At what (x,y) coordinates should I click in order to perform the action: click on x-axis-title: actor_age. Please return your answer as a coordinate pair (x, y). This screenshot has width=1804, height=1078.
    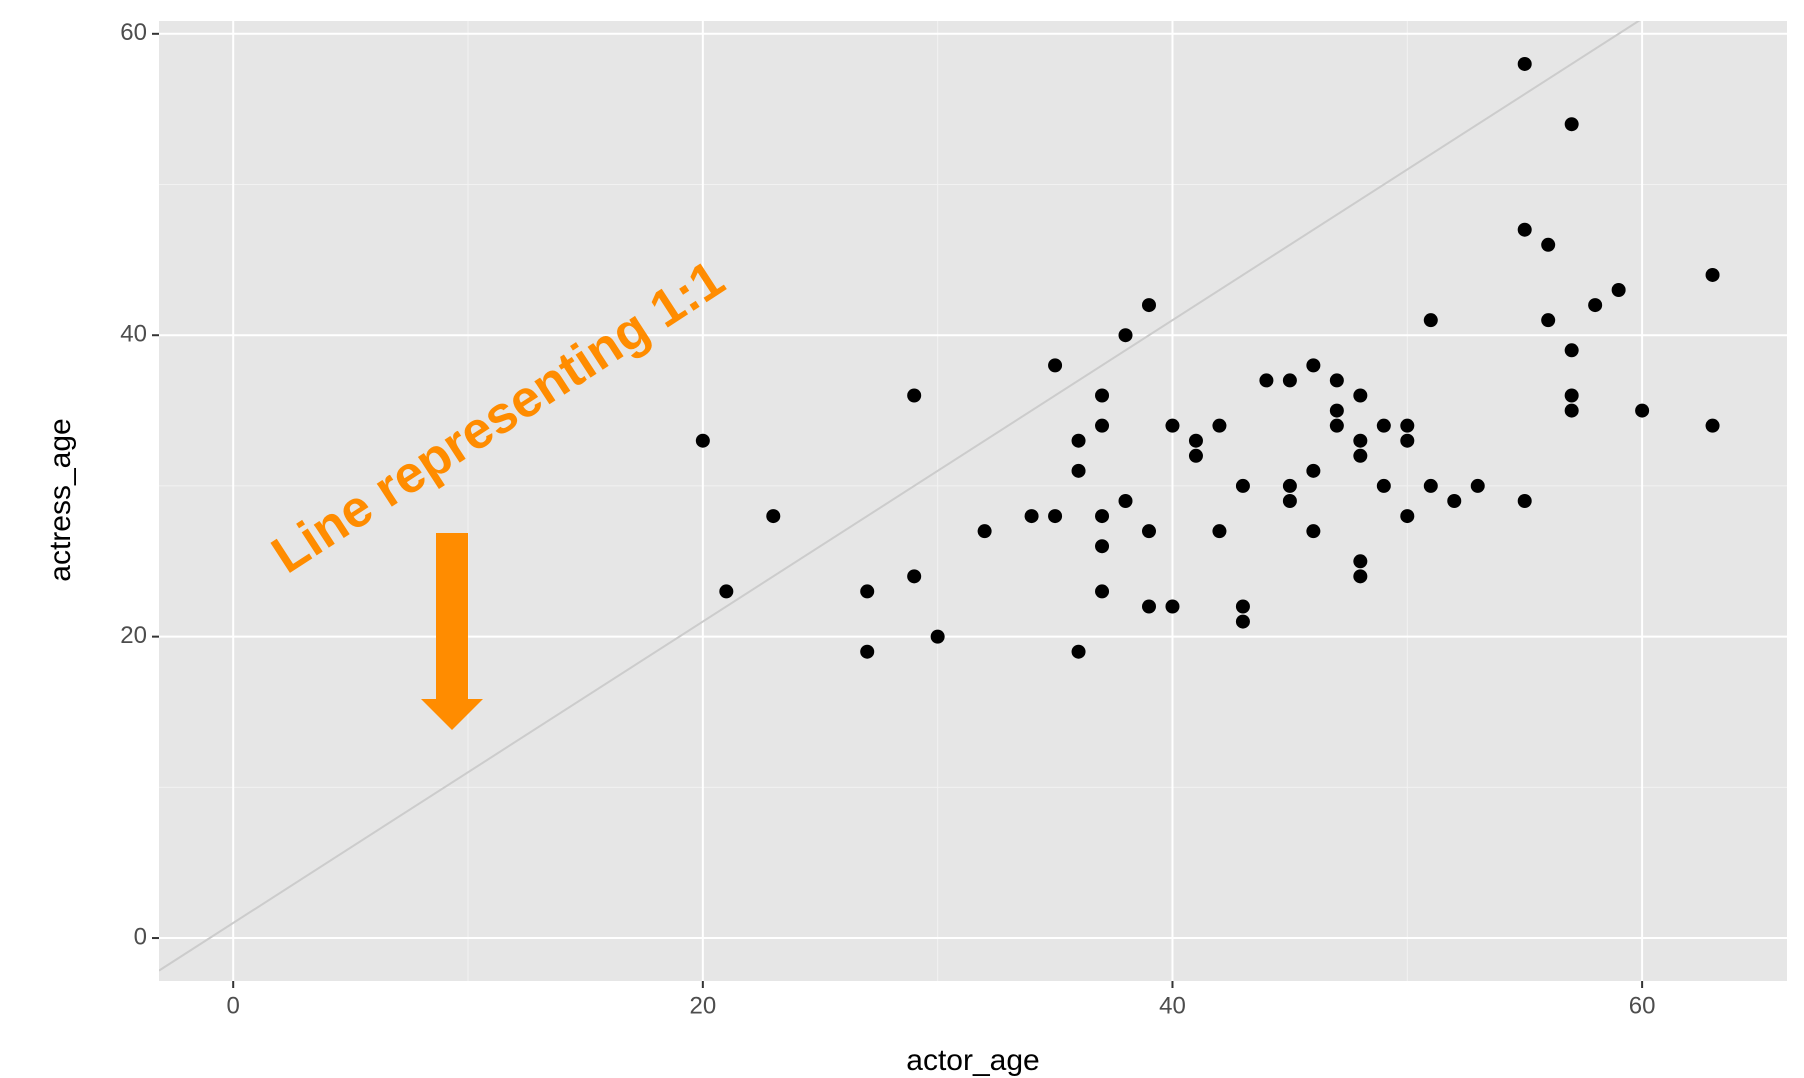
    Looking at the image, I should click on (972, 1060).